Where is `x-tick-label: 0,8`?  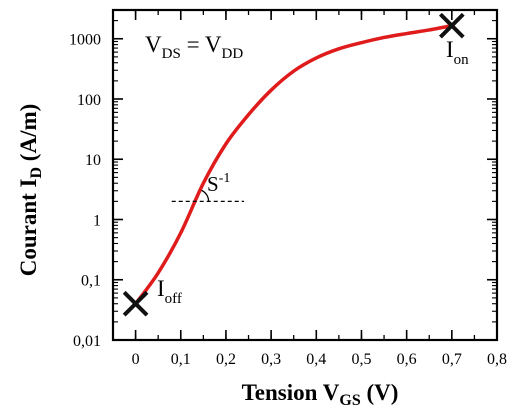 x-tick-label: 0,8 is located at coordinates (497, 359).